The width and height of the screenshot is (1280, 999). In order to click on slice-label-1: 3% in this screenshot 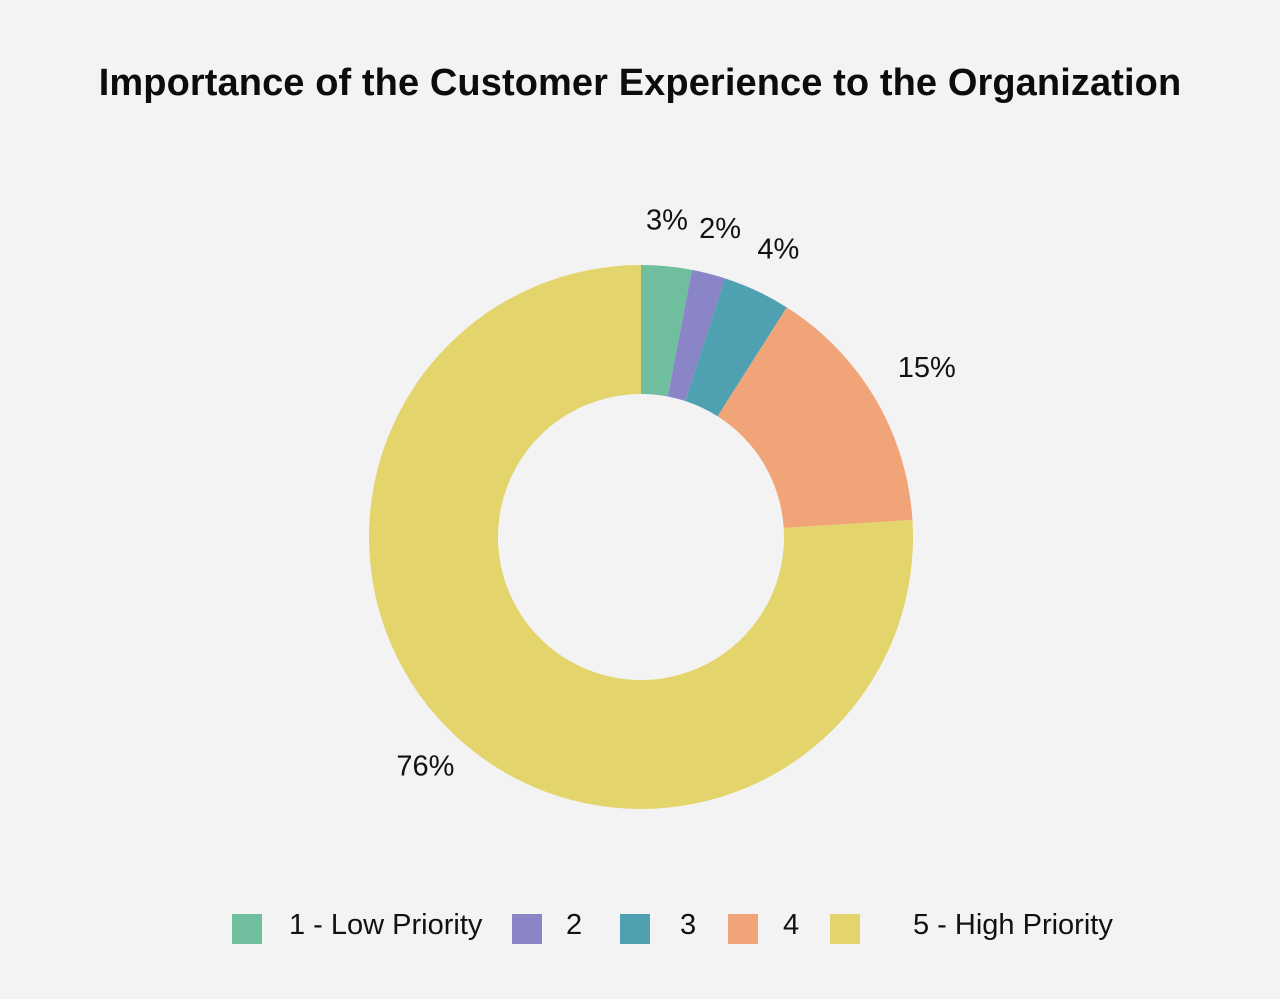, I will do `click(667, 220)`.